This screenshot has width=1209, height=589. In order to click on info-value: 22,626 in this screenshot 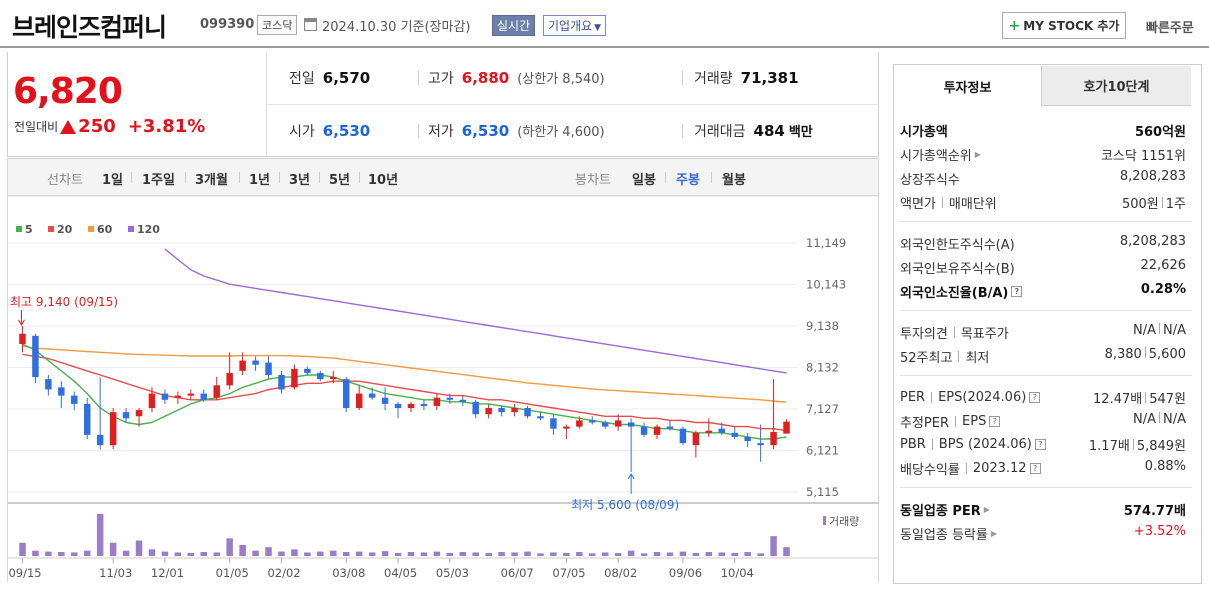, I will do `click(1164, 267)`.